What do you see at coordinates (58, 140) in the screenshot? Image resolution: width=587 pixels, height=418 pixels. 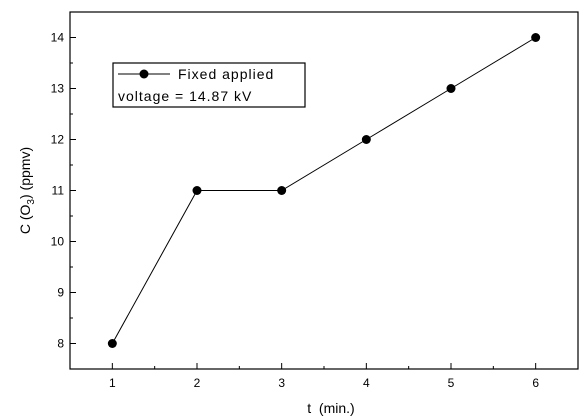 I see `y-tick-label: 12` at bounding box center [58, 140].